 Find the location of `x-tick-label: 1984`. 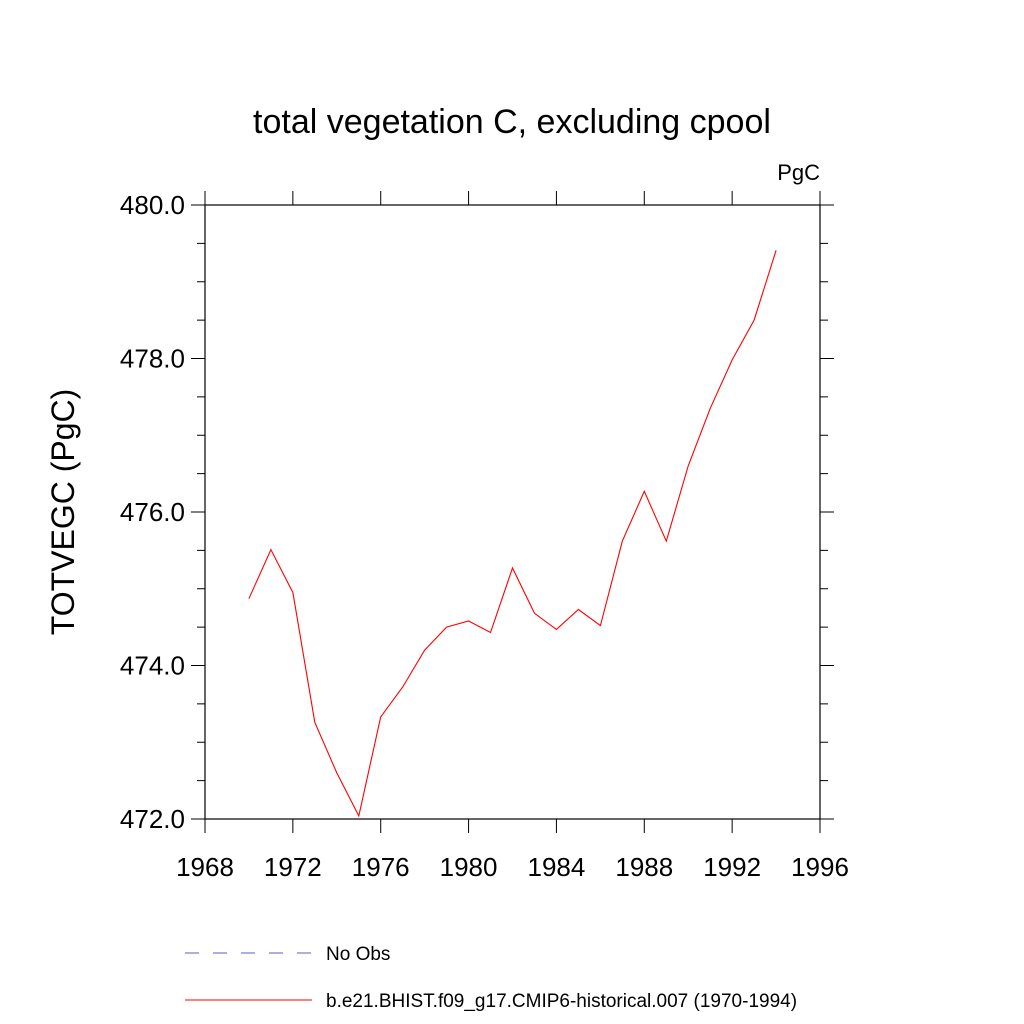

x-tick-label: 1984 is located at coordinates (557, 867).